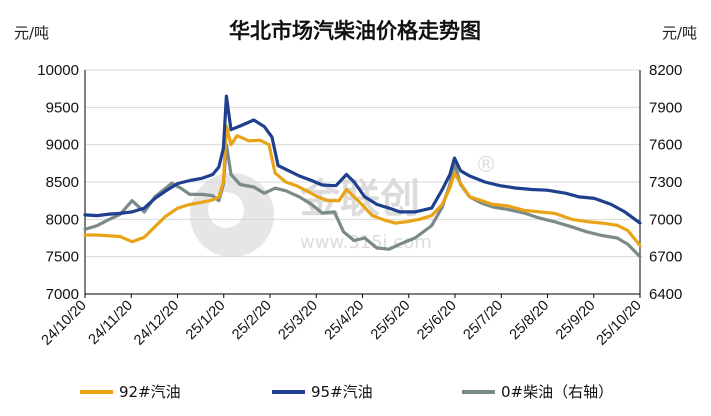 Image resolution: width=711 pixels, height=416 pixels. Describe the element at coordinates (206, 321) in the screenshot. I see `x-tick-label: 25/1/20` at that location.